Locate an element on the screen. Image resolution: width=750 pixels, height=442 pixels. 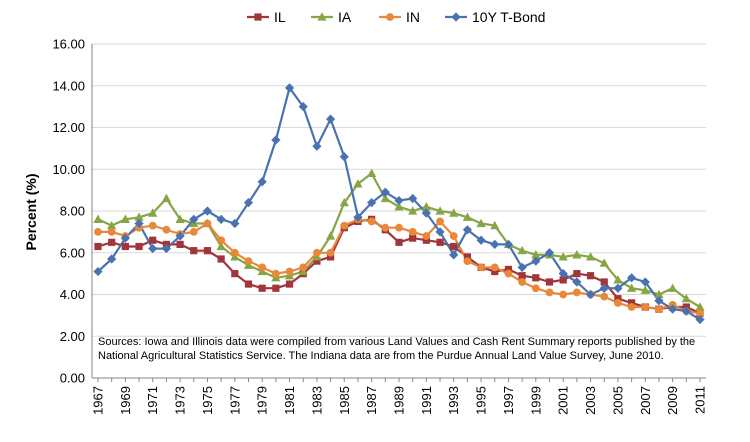
y-tick-label: 16.00 is located at coordinates (68, 44).